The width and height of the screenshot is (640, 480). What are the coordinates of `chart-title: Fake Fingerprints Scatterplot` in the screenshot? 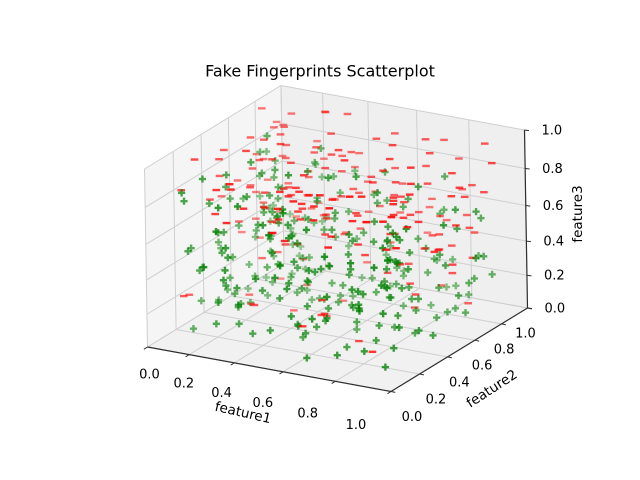 It's located at (320, 71).